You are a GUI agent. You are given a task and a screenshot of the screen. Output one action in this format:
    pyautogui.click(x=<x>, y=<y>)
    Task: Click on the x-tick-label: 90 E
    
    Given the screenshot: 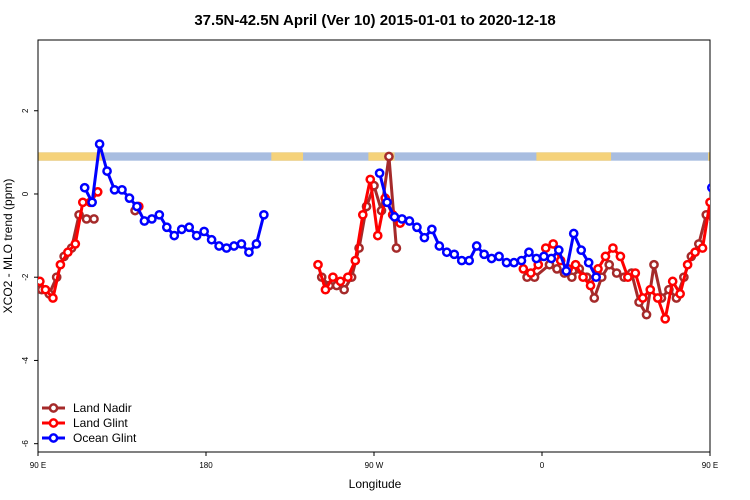 What is the action you would take?
    pyautogui.click(x=38, y=465)
    